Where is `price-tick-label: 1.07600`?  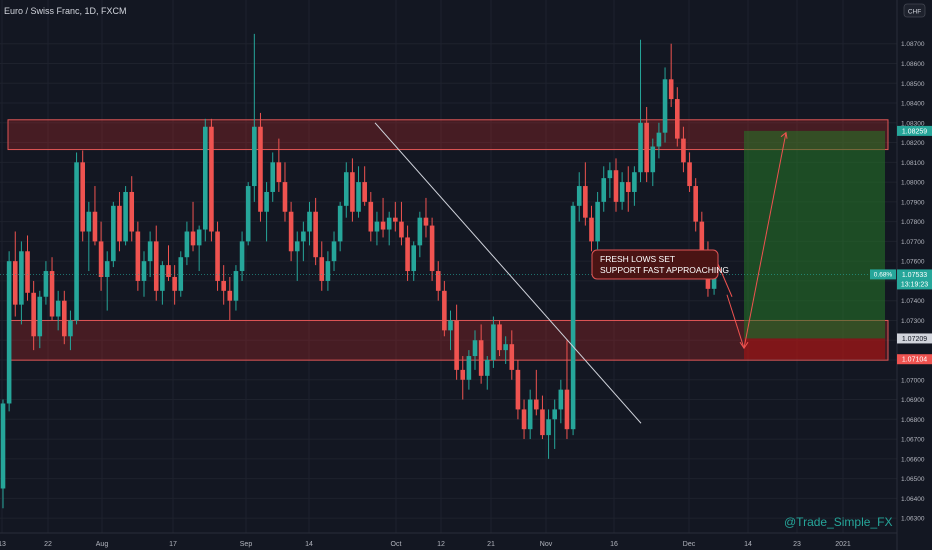 price-tick-label: 1.07600 is located at coordinates (913, 262).